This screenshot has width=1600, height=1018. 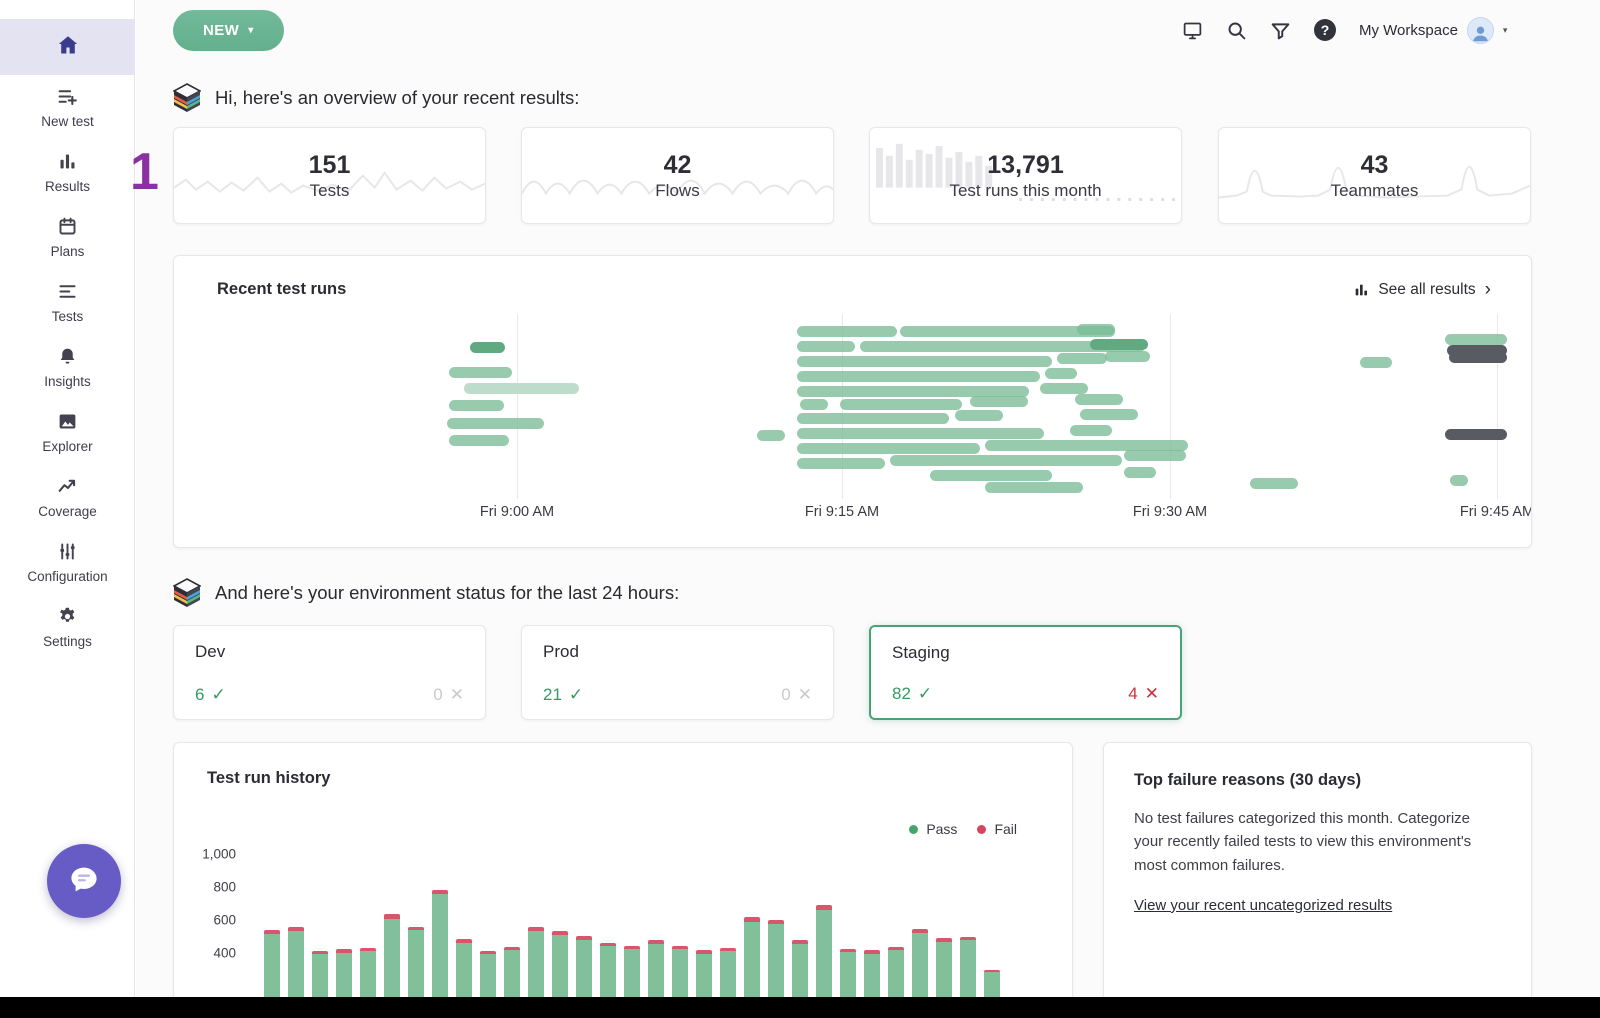 What do you see at coordinates (67, 107) in the screenshot?
I see `sidebar-item-new-test: New test` at bounding box center [67, 107].